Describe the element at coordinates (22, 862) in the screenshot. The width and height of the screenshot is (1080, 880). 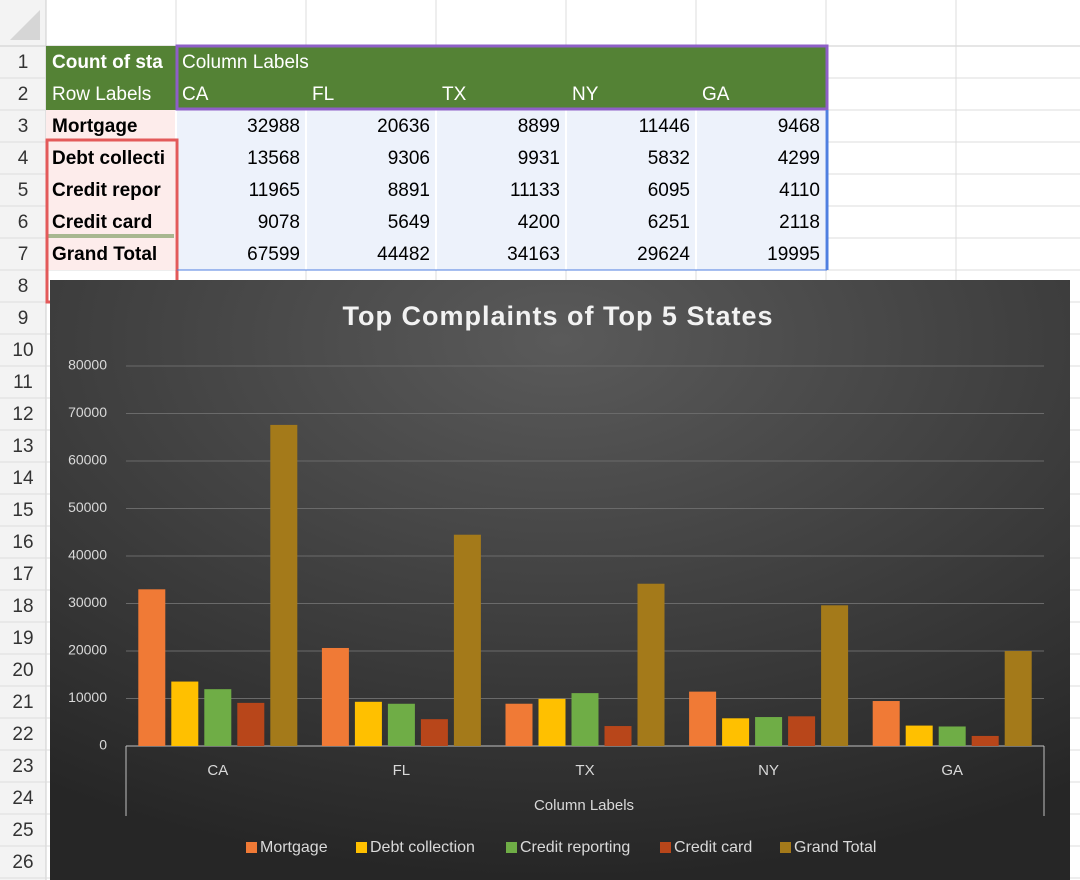
I see `row-number: 26` at that location.